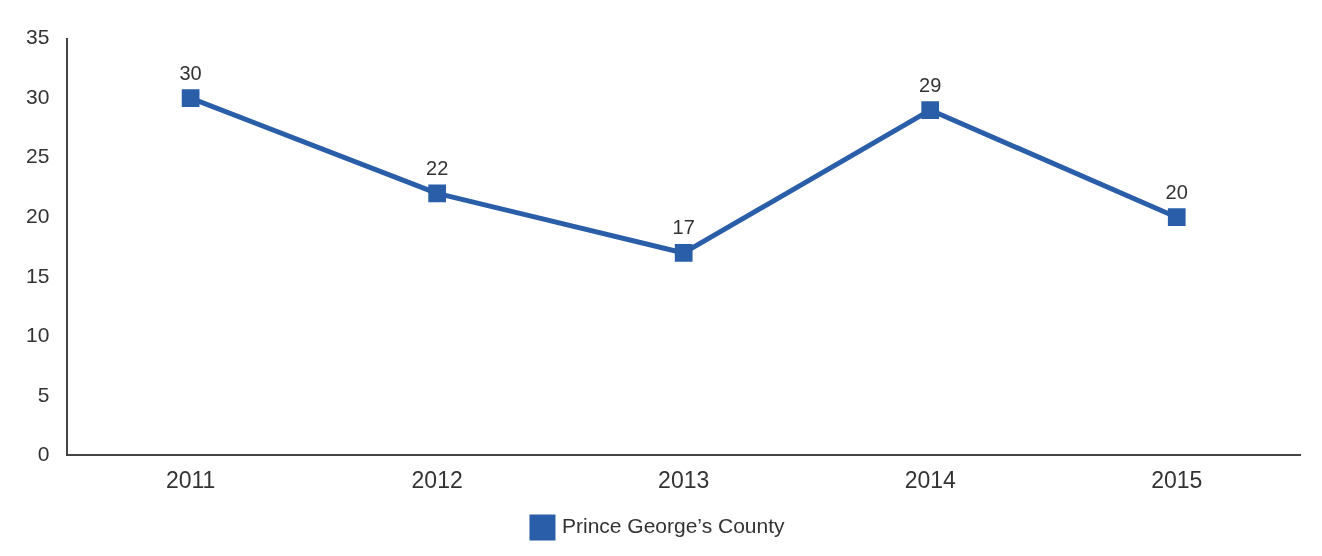 Image resolution: width=1322 pixels, height=556 pixels. I want to click on data-label: 30, so click(190, 72).